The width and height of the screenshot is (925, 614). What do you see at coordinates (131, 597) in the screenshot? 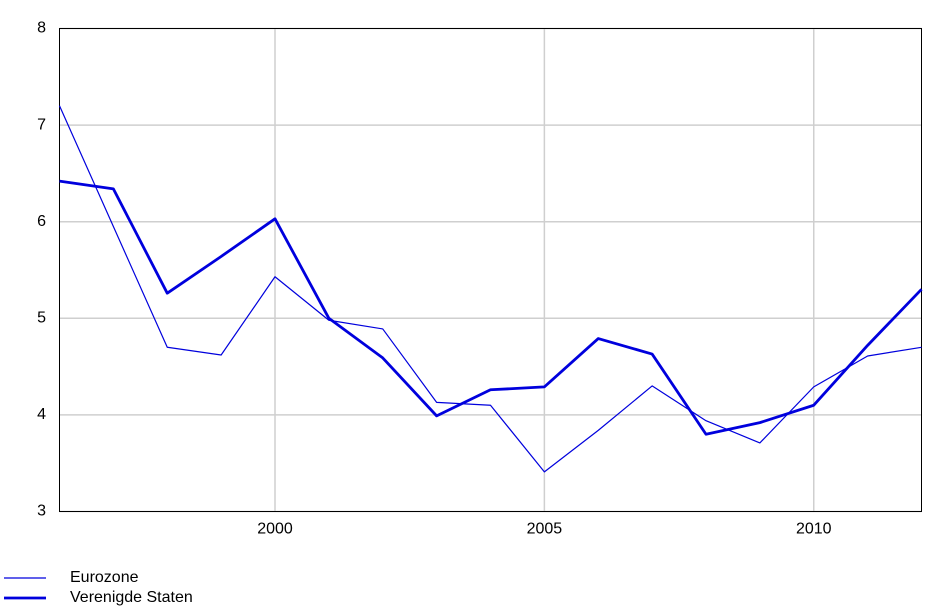
I see `legend-label: Verenigde Staten` at bounding box center [131, 597].